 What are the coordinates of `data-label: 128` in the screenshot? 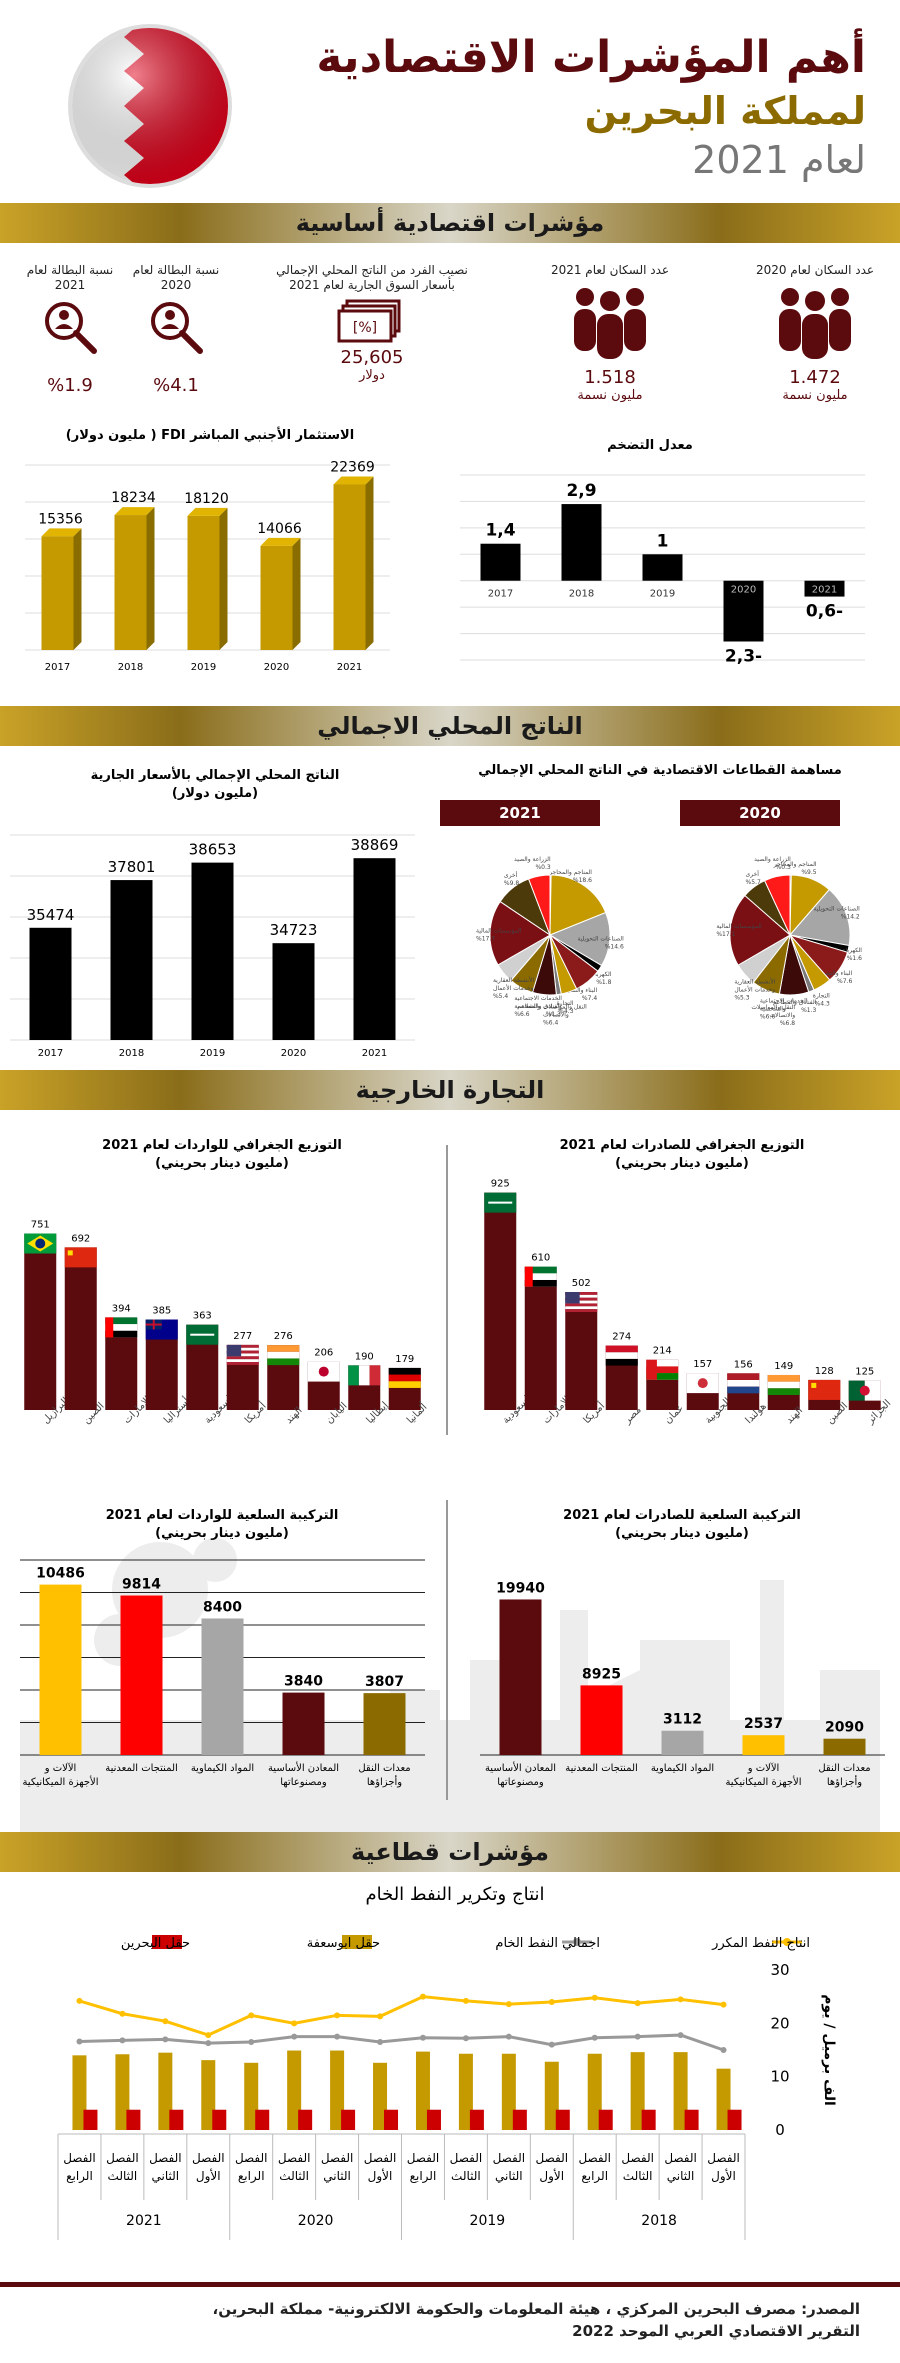 It's located at (824, 1371).